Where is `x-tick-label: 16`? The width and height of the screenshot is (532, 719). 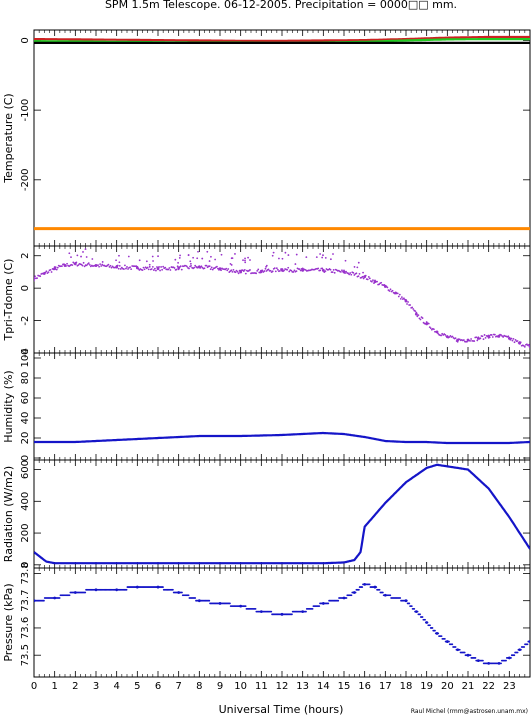 x-tick-label: 16 is located at coordinates (364, 686).